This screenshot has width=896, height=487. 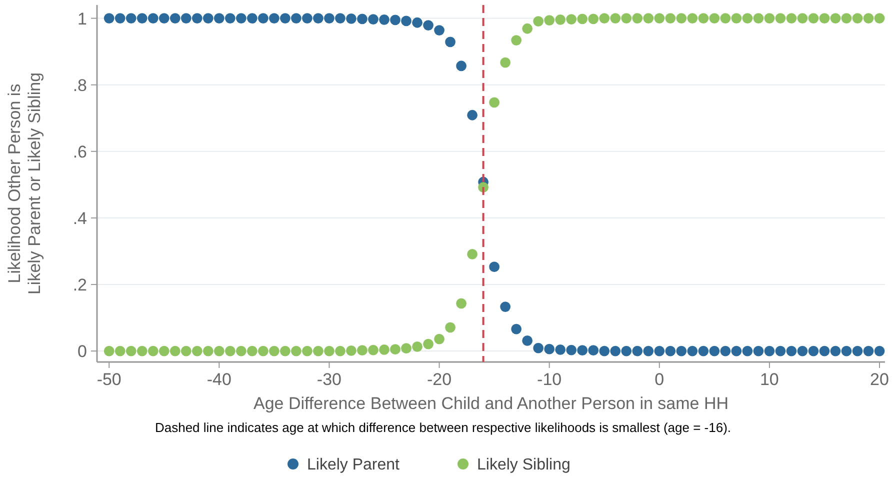 What do you see at coordinates (491, 403) in the screenshot?
I see `x-axis-title: Age Difference Between Child and Another Person in same HH` at bounding box center [491, 403].